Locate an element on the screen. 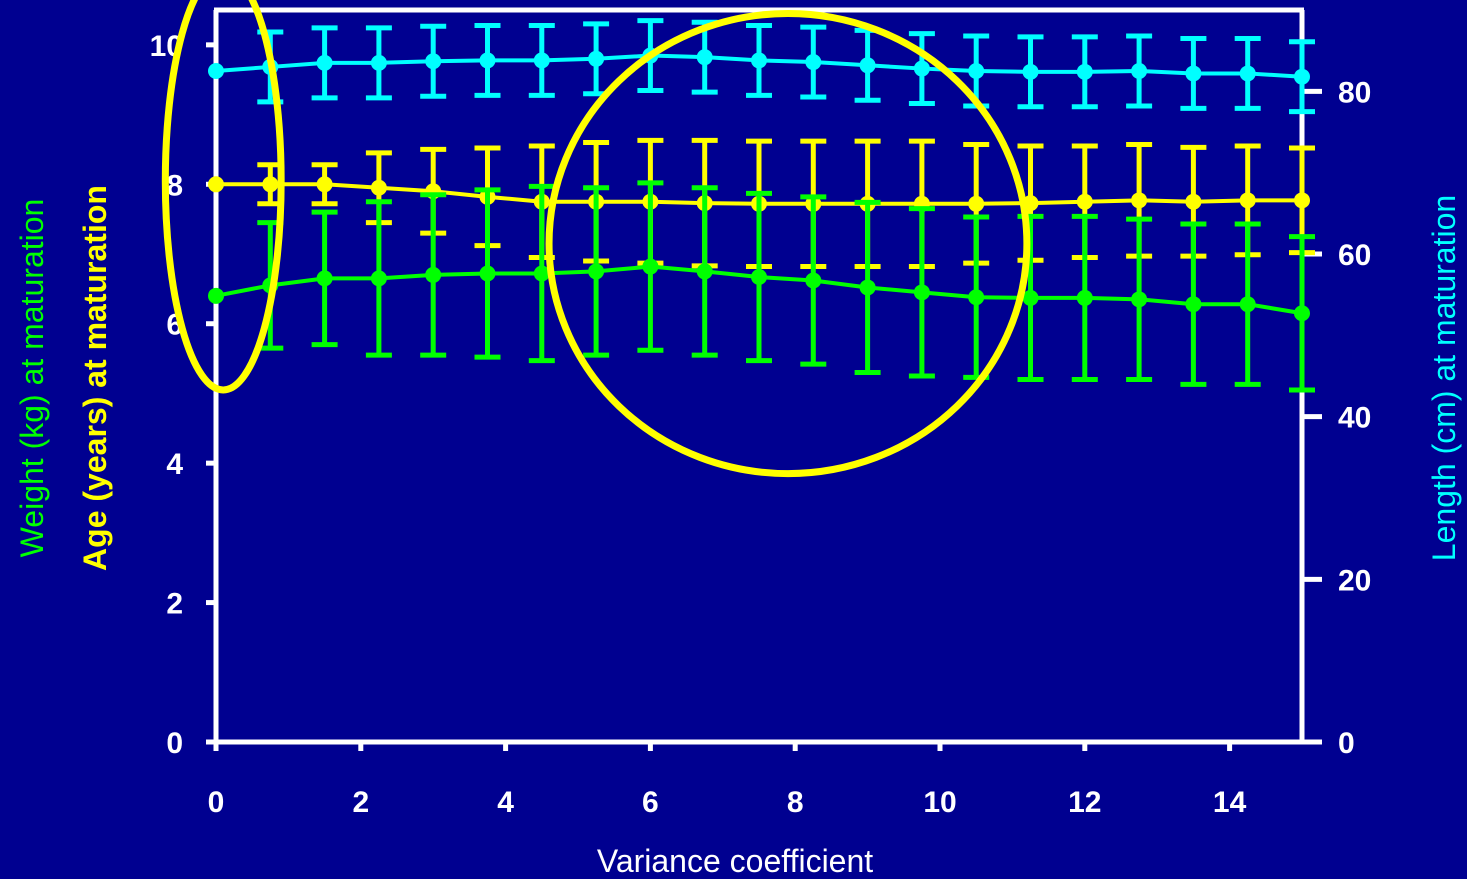  right-axis-ticks: 0 20 40 60 80 is located at coordinates (1336, 418).